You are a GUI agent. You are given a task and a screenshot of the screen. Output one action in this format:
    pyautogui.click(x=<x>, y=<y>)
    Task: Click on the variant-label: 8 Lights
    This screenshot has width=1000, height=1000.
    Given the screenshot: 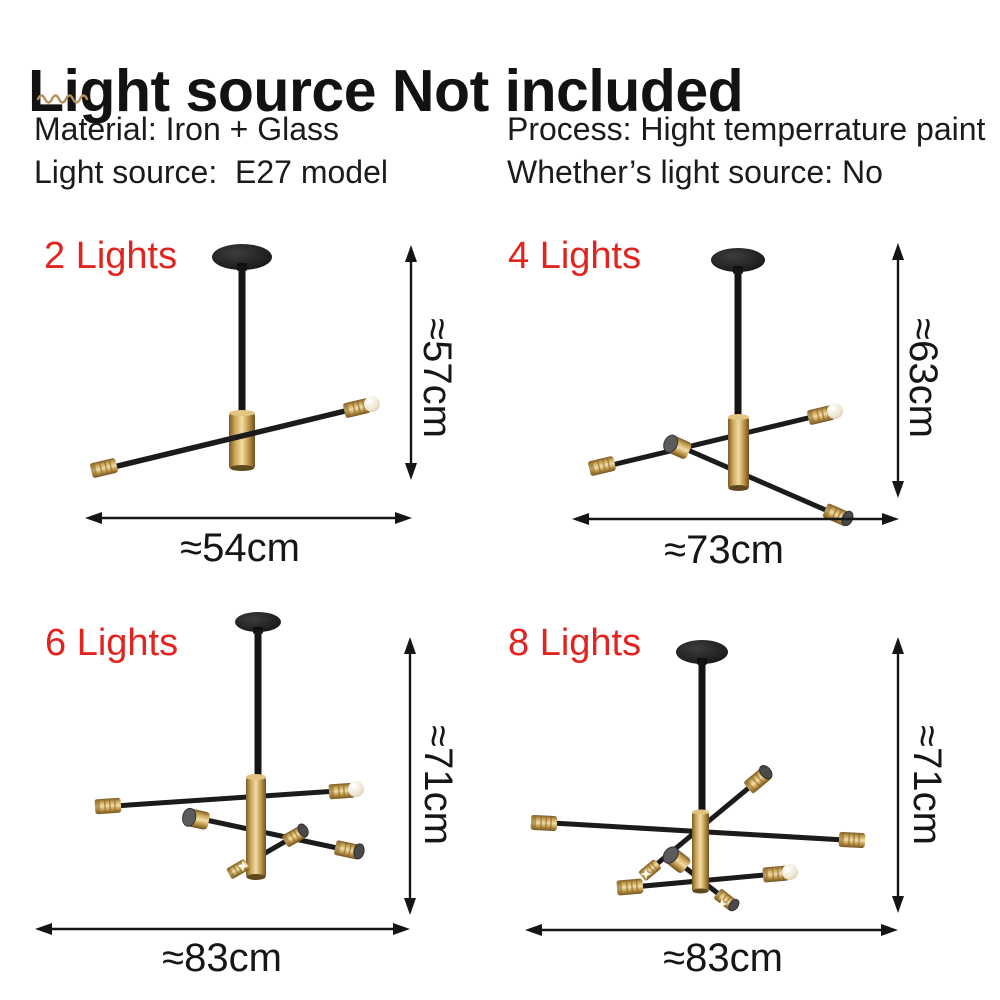 What is the action you would take?
    pyautogui.click(x=575, y=643)
    